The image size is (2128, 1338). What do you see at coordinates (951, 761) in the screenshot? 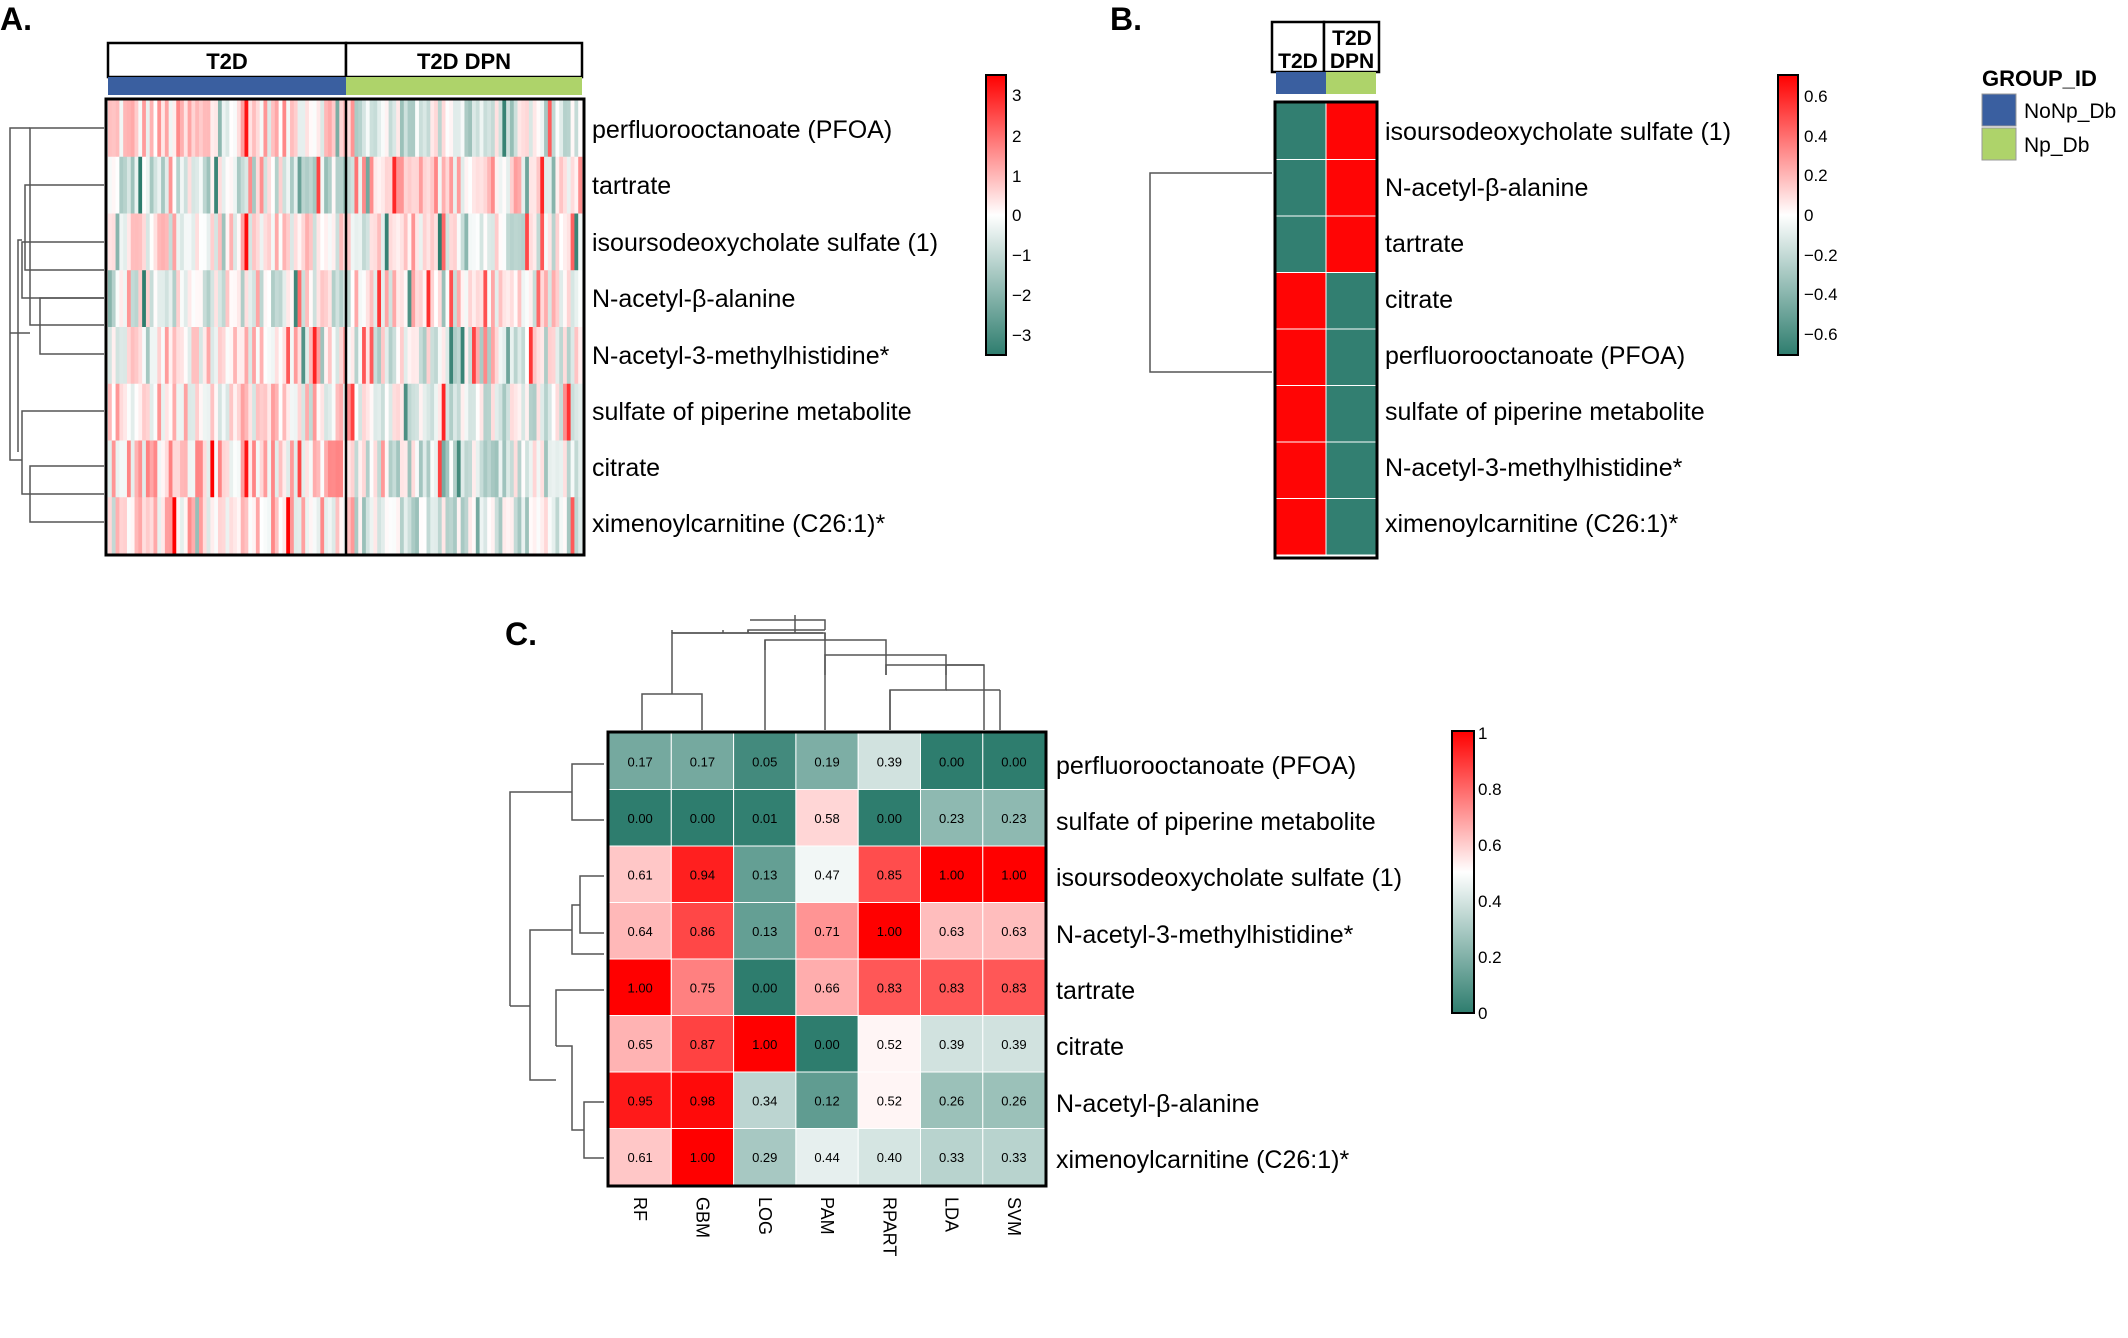
I see `panel-c-cell-value: 0.00` at bounding box center [951, 761].